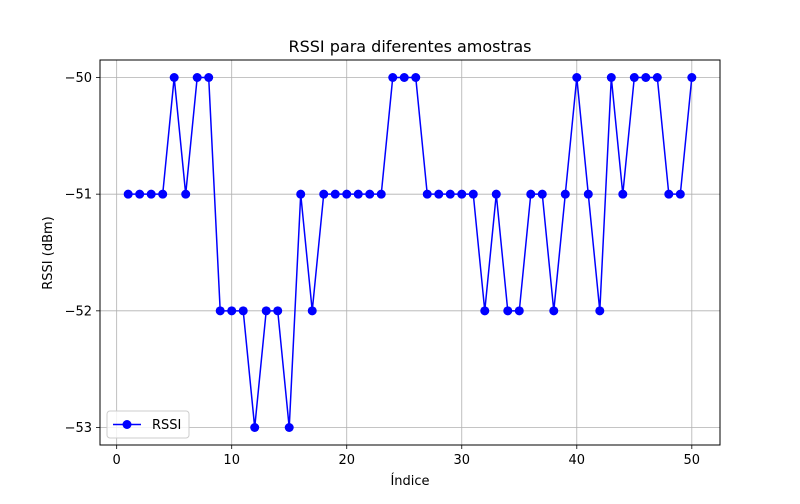 Image resolution: width=800 pixels, height=504 pixels. I want to click on chart-title: RSSI para diferentes amostras, so click(410, 46).